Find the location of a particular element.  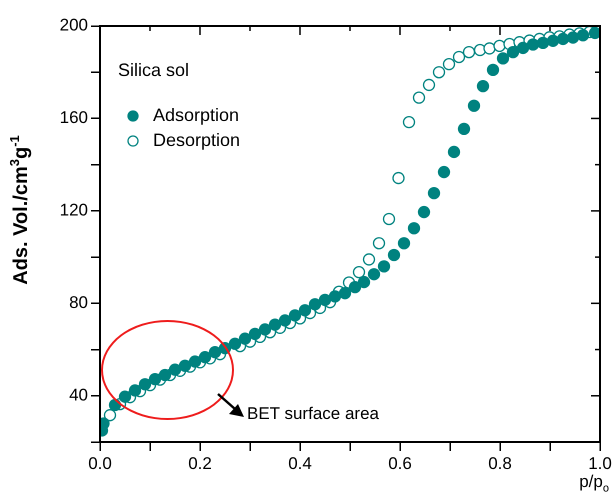

y-tick-label: 120 is located at coordinates (74, 210).